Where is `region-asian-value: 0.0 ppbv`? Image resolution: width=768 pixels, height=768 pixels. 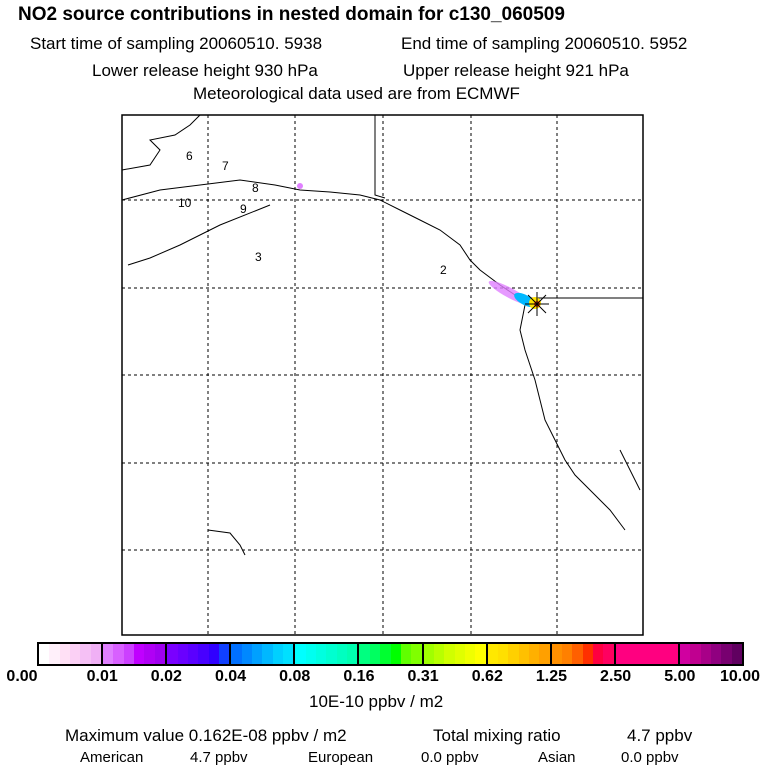 region-asian-value: 0.0 ppbv is located at coordinates (650, 757).